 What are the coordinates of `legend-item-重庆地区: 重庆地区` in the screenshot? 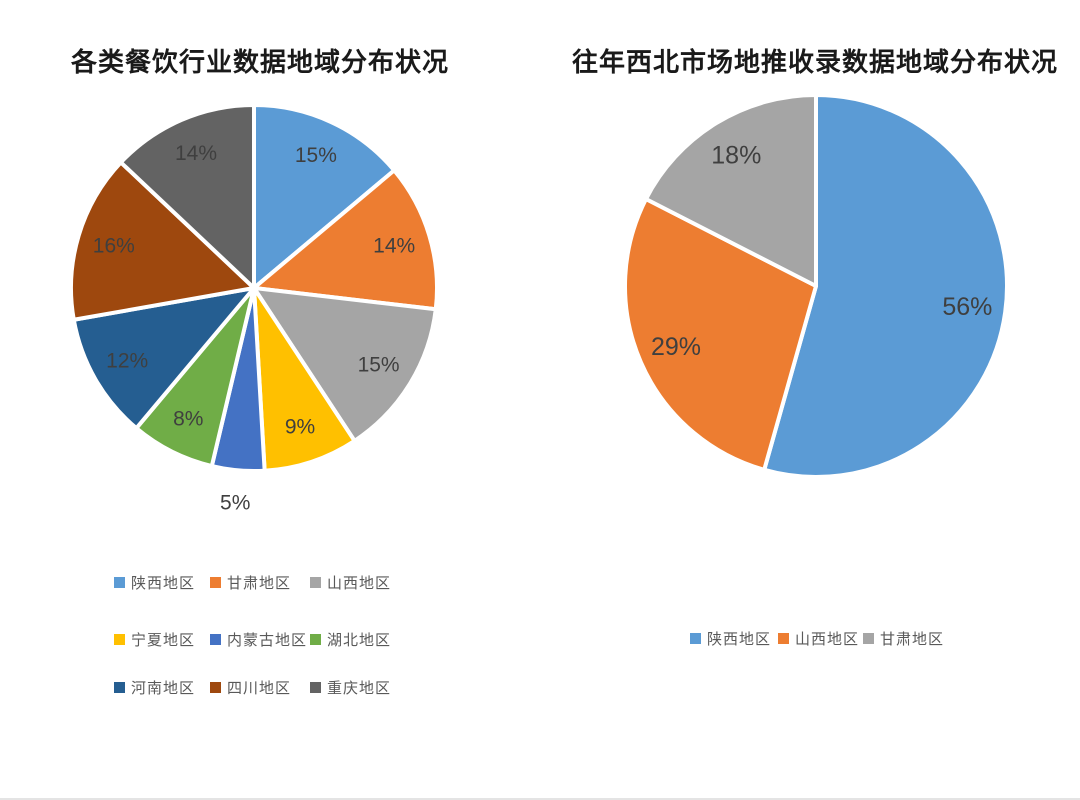 It's located at (350, 687).